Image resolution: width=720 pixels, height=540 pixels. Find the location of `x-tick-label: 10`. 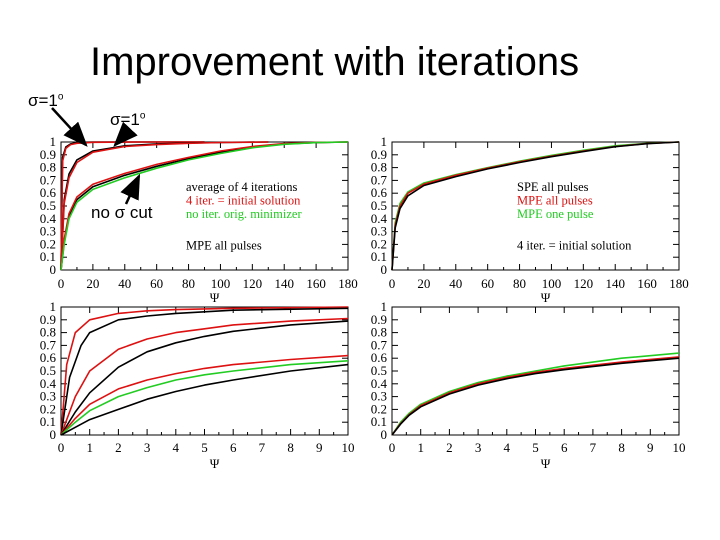

x-tick-label: 10 is located at coordinates (679, 447).